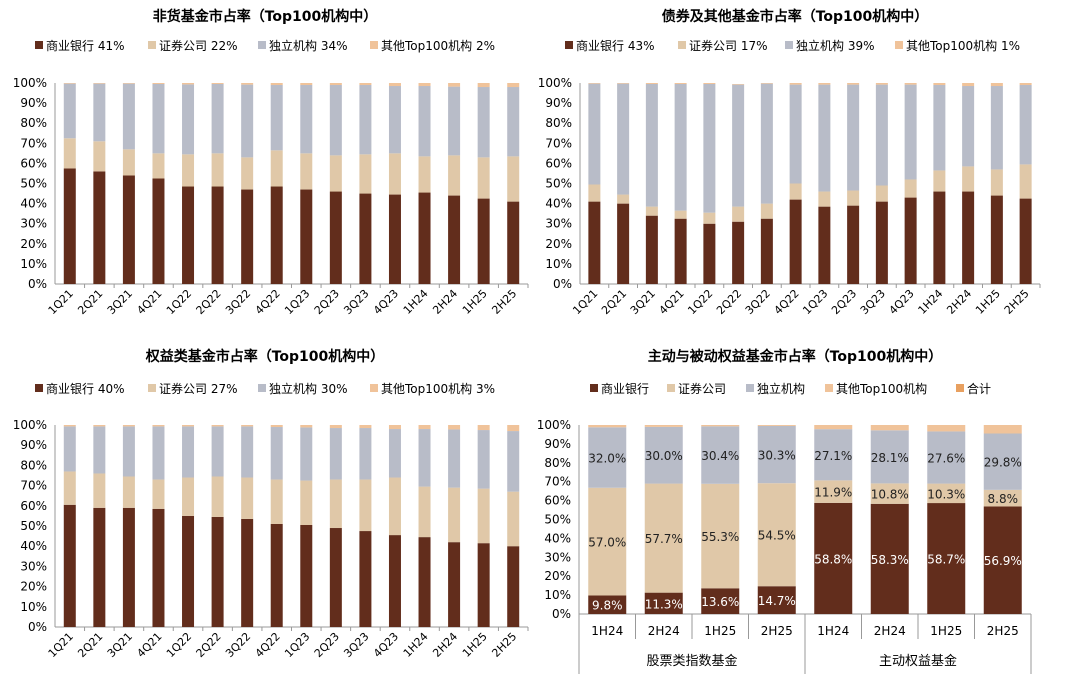 Image resolution: width=1080 pixels, height=674 pixels. I want to click on x-tick-label: 2H24, so click(445, 302).